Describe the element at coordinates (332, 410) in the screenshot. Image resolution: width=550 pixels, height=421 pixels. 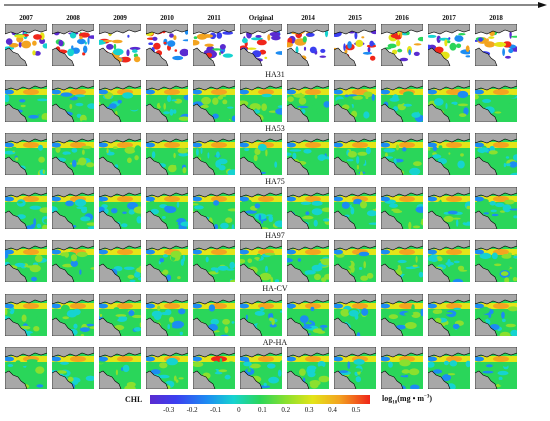
I see `colorbar-tick-label: 0.4` at that location.